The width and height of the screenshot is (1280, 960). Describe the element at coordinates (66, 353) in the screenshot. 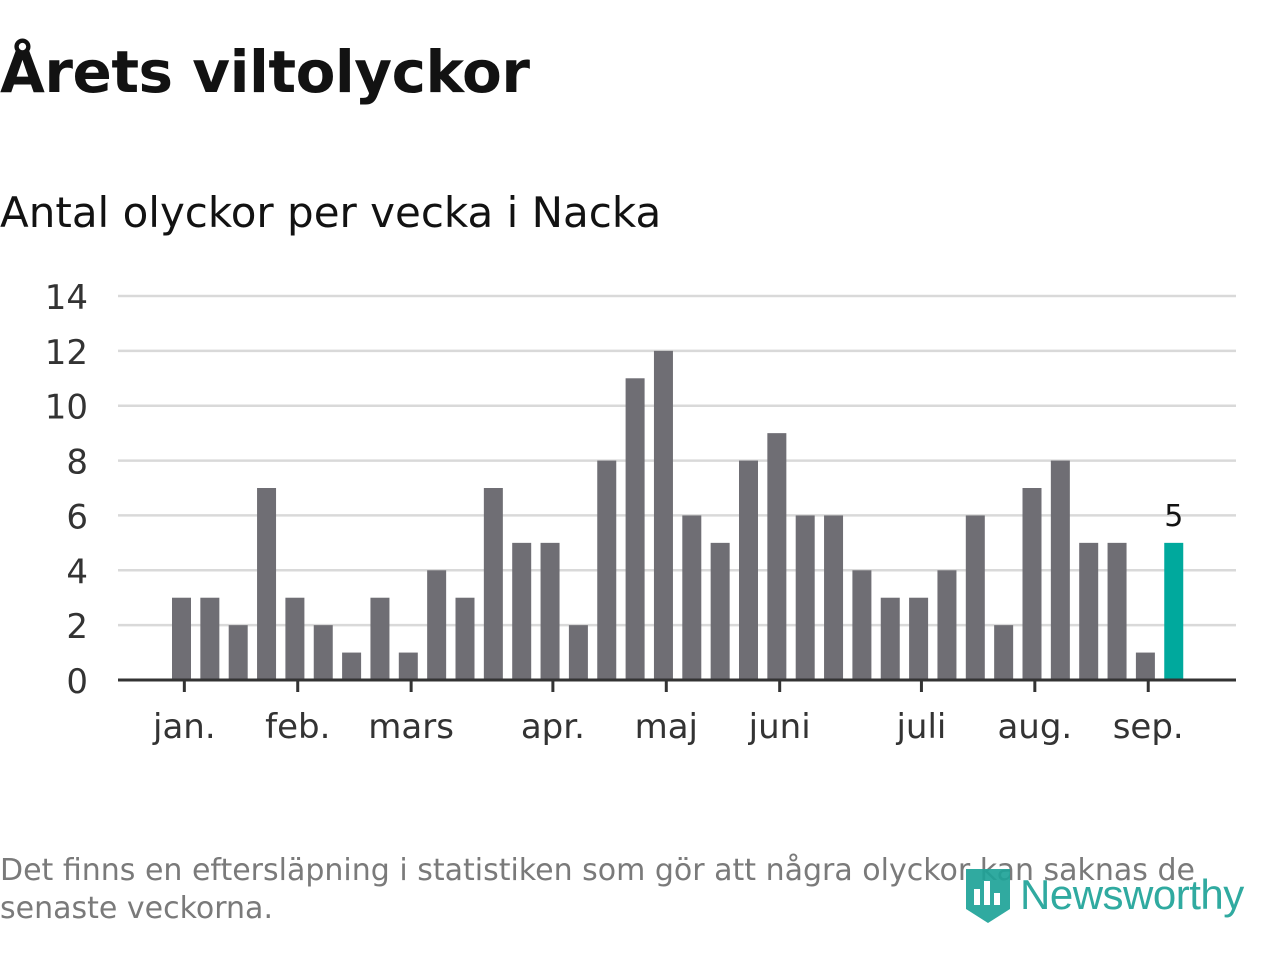

I see `y-tick-label: 12` at that location.